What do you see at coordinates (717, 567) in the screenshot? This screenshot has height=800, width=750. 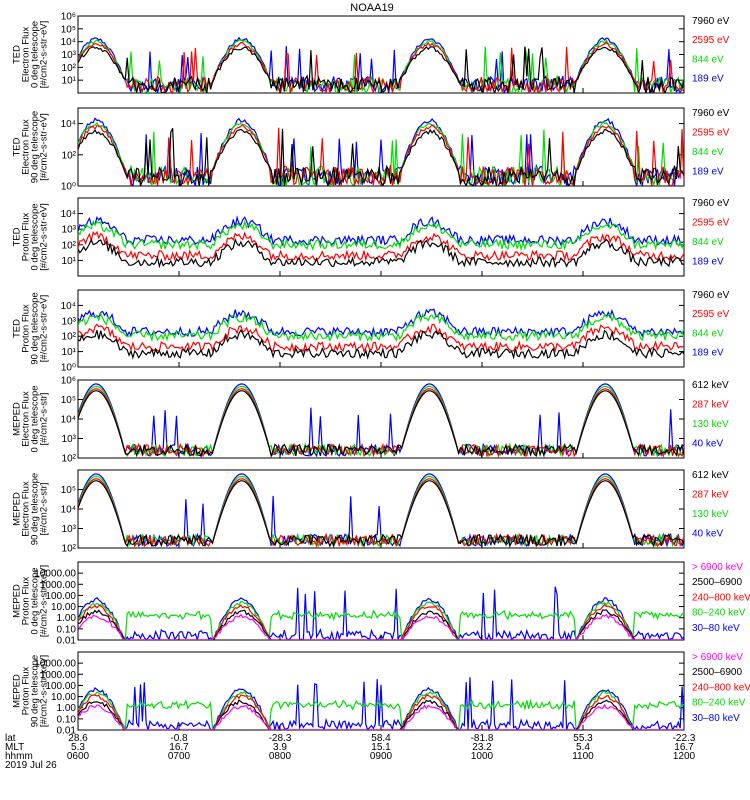 I see `legend-entry: > 6900 keV` at bounding box center [717, 567].